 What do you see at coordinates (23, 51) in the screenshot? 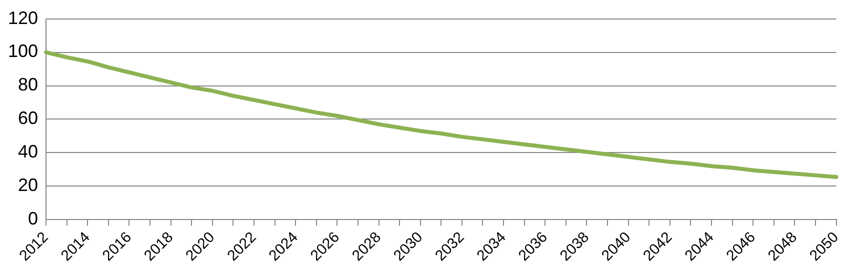
I see `y-tick-label: 100` at bounding box center [23, 51].